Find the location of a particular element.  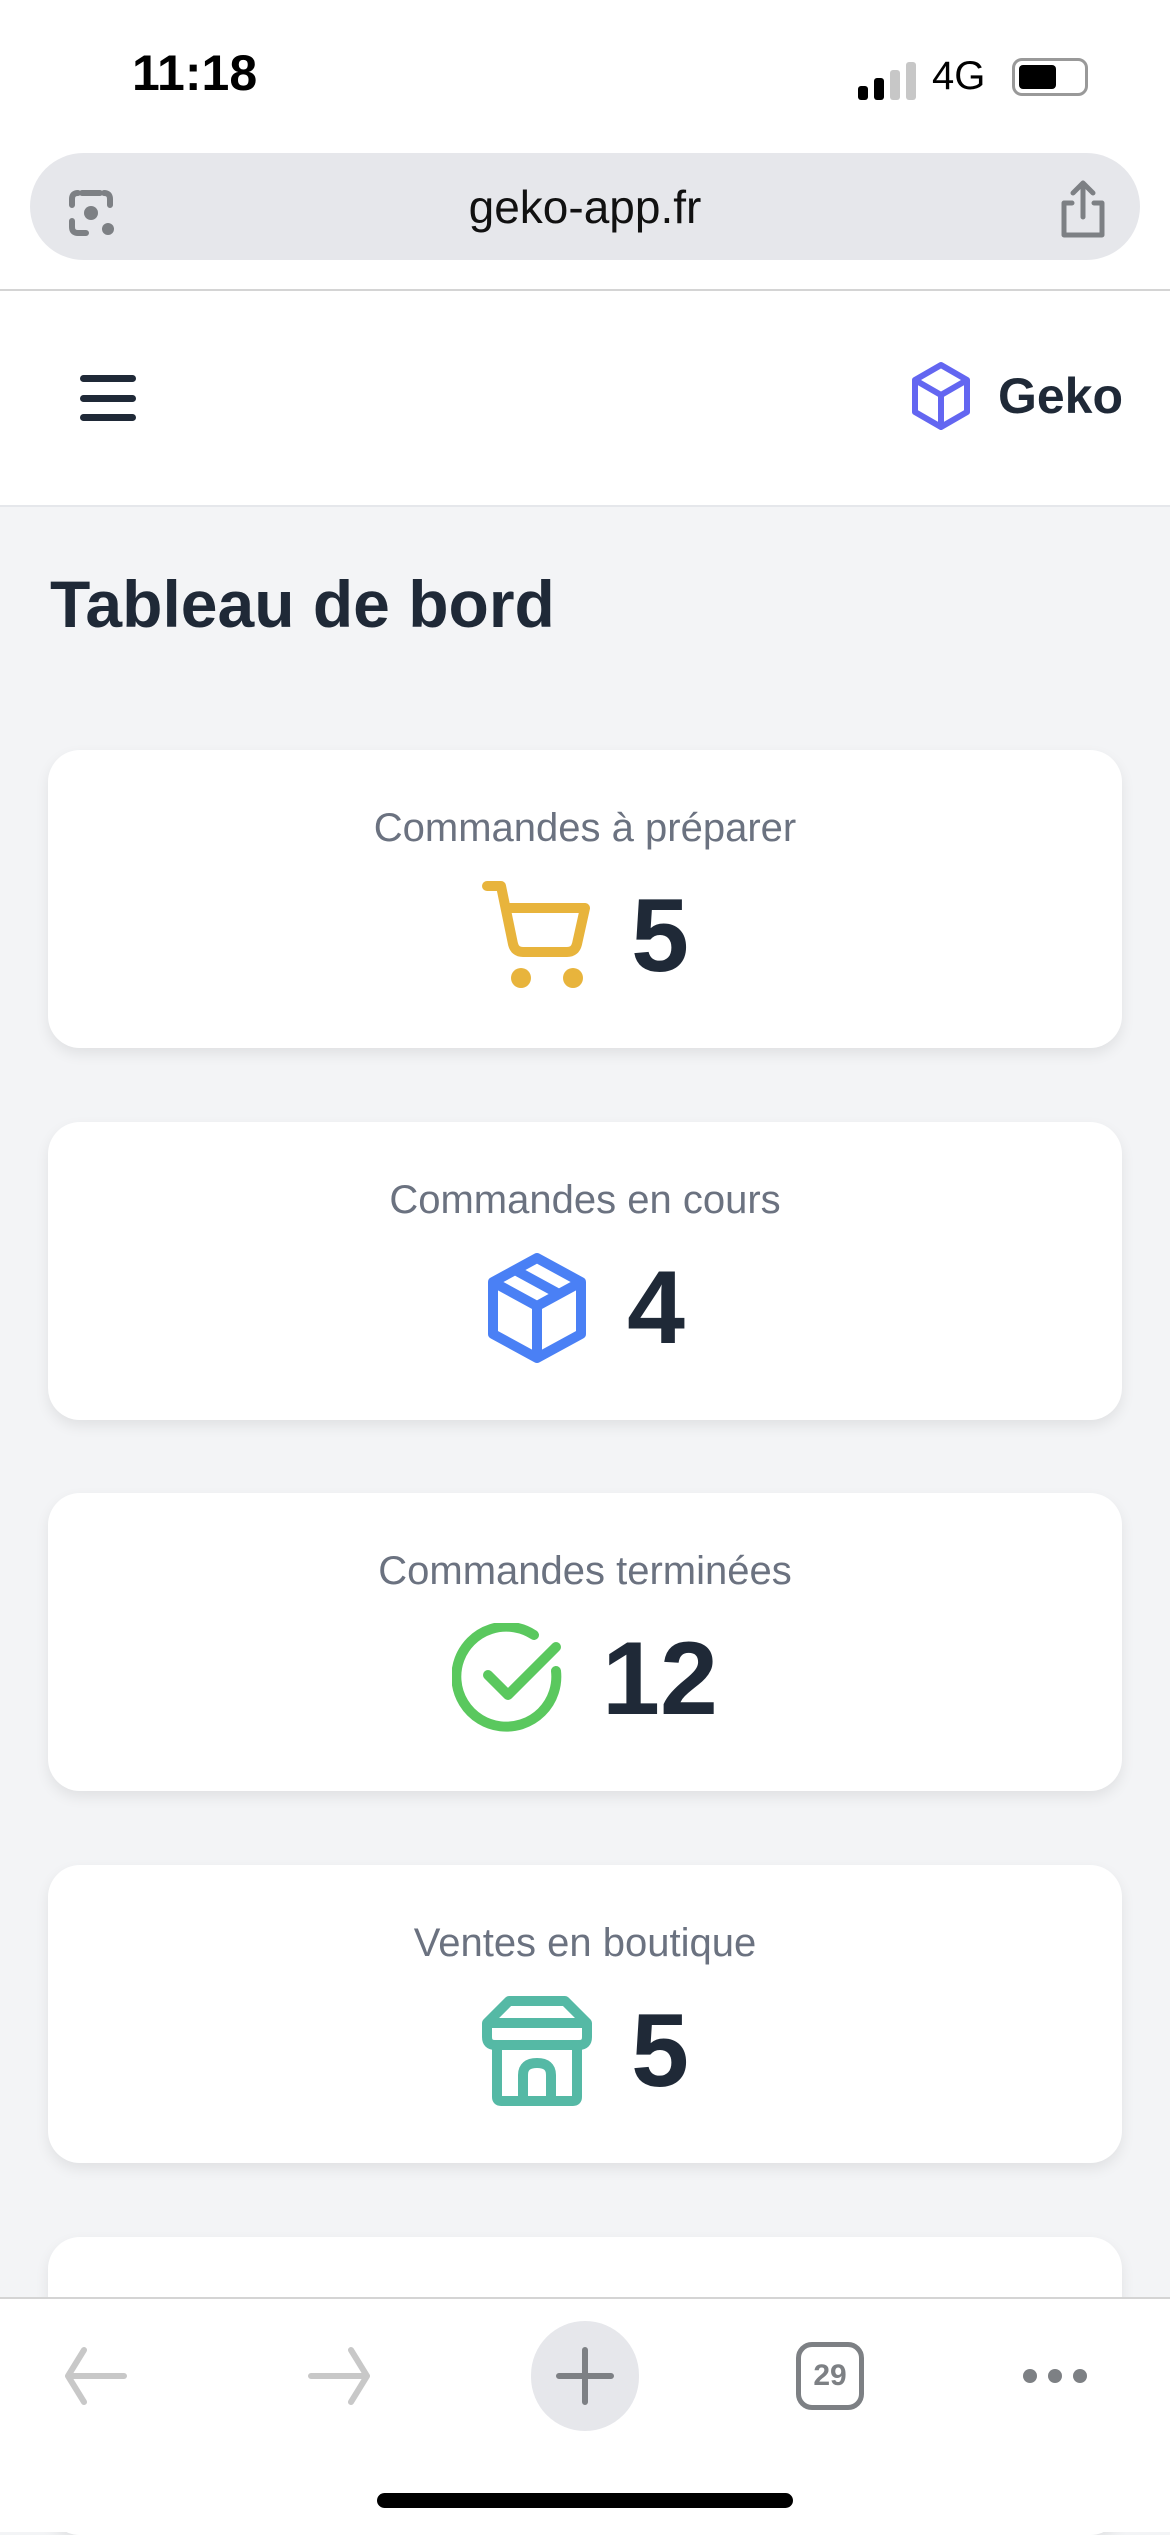

card-value: 12 is located at coordinates (660, 1679).